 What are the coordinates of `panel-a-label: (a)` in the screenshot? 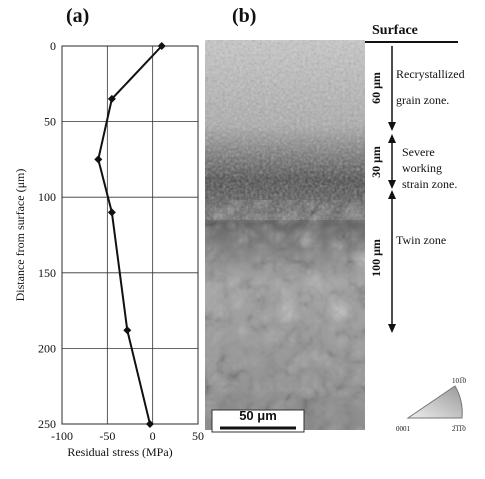 It's located at (77, 16).